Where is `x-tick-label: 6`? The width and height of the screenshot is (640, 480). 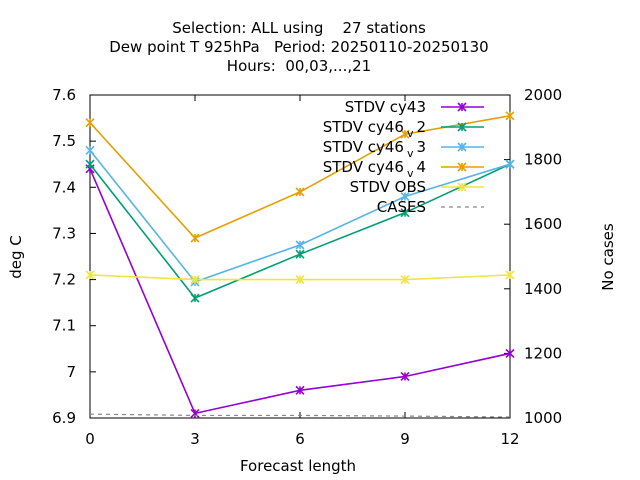
x-tick-label: 6 is located at coordinates (300, 439).